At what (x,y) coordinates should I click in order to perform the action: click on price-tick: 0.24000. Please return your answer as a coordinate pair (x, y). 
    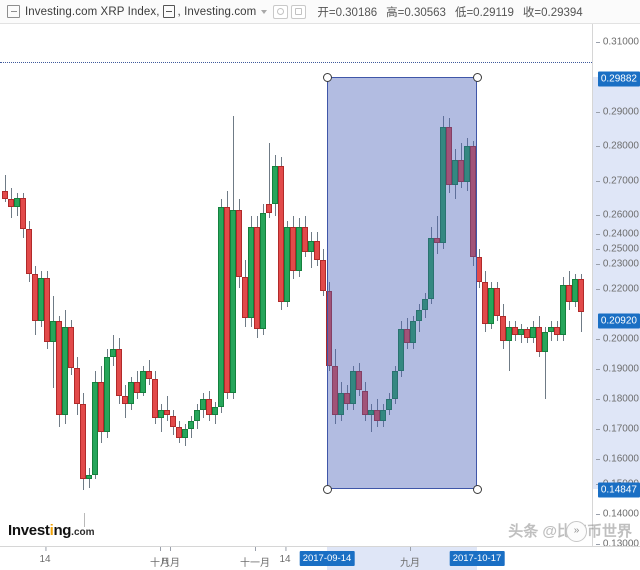
    Looking at the image, I should click on (617, 234).